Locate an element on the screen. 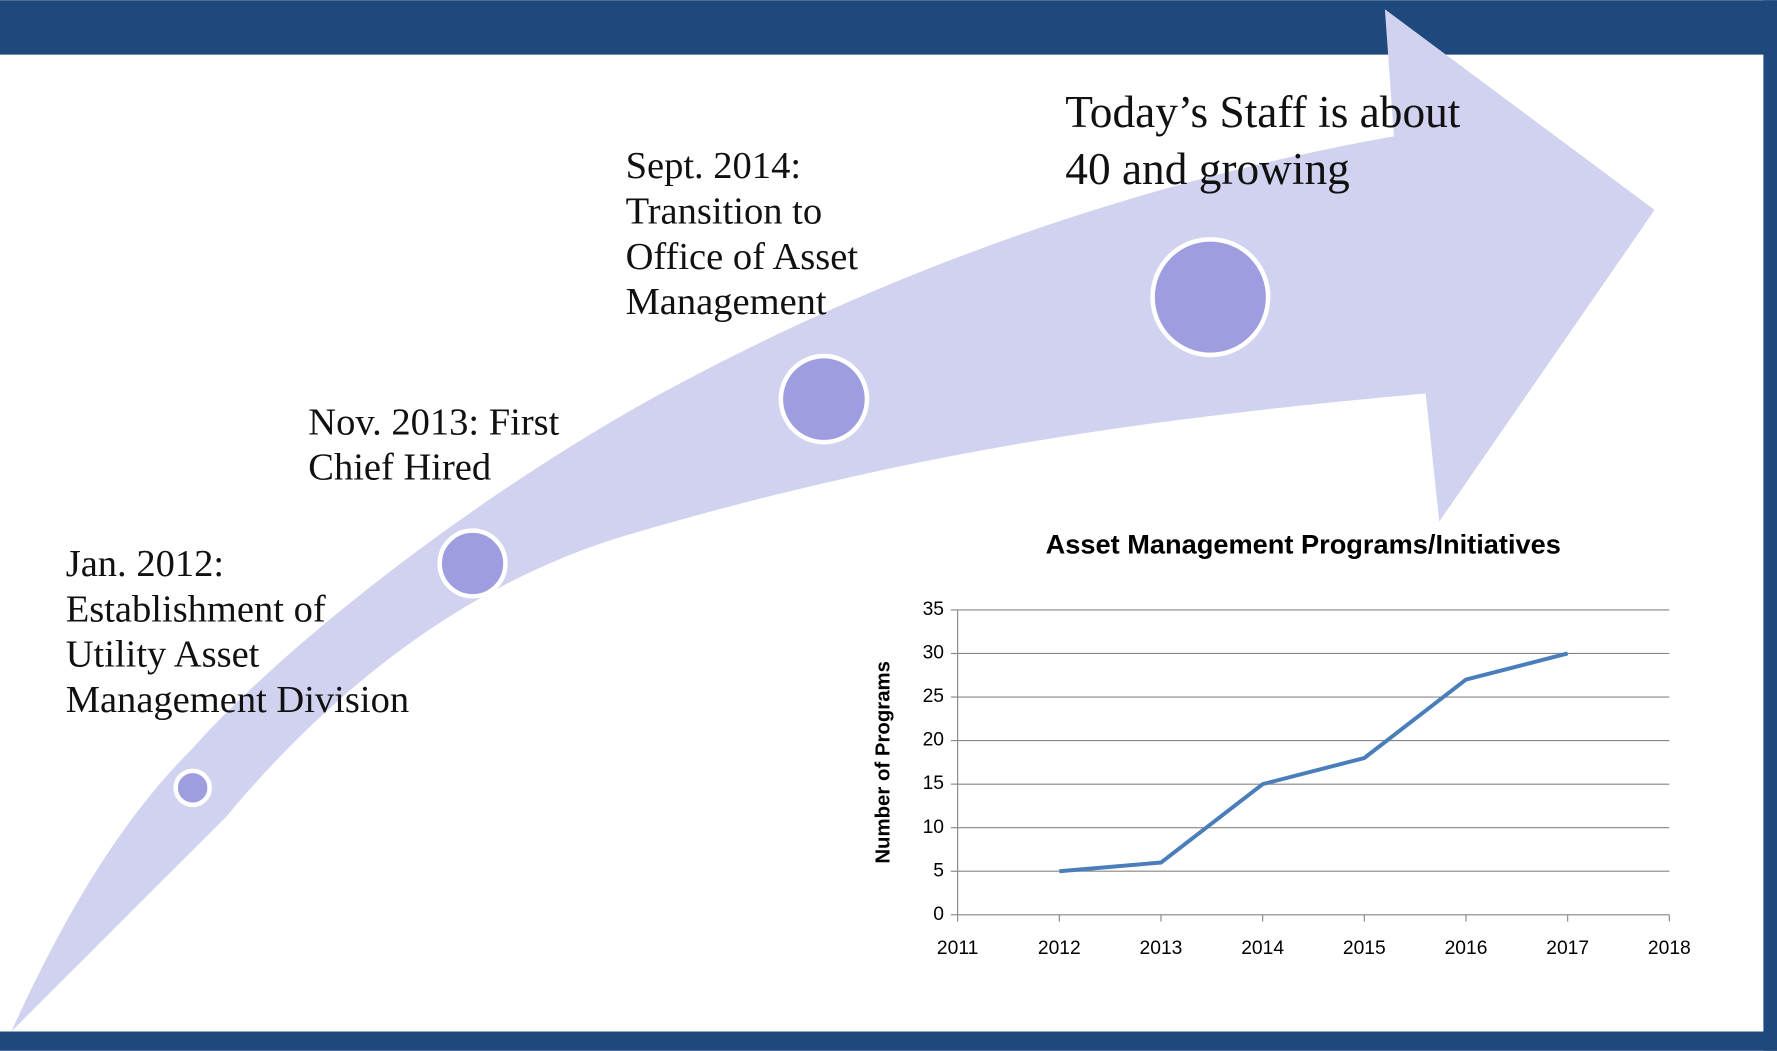  bottom-bar is located at coordinates (888, 1041).